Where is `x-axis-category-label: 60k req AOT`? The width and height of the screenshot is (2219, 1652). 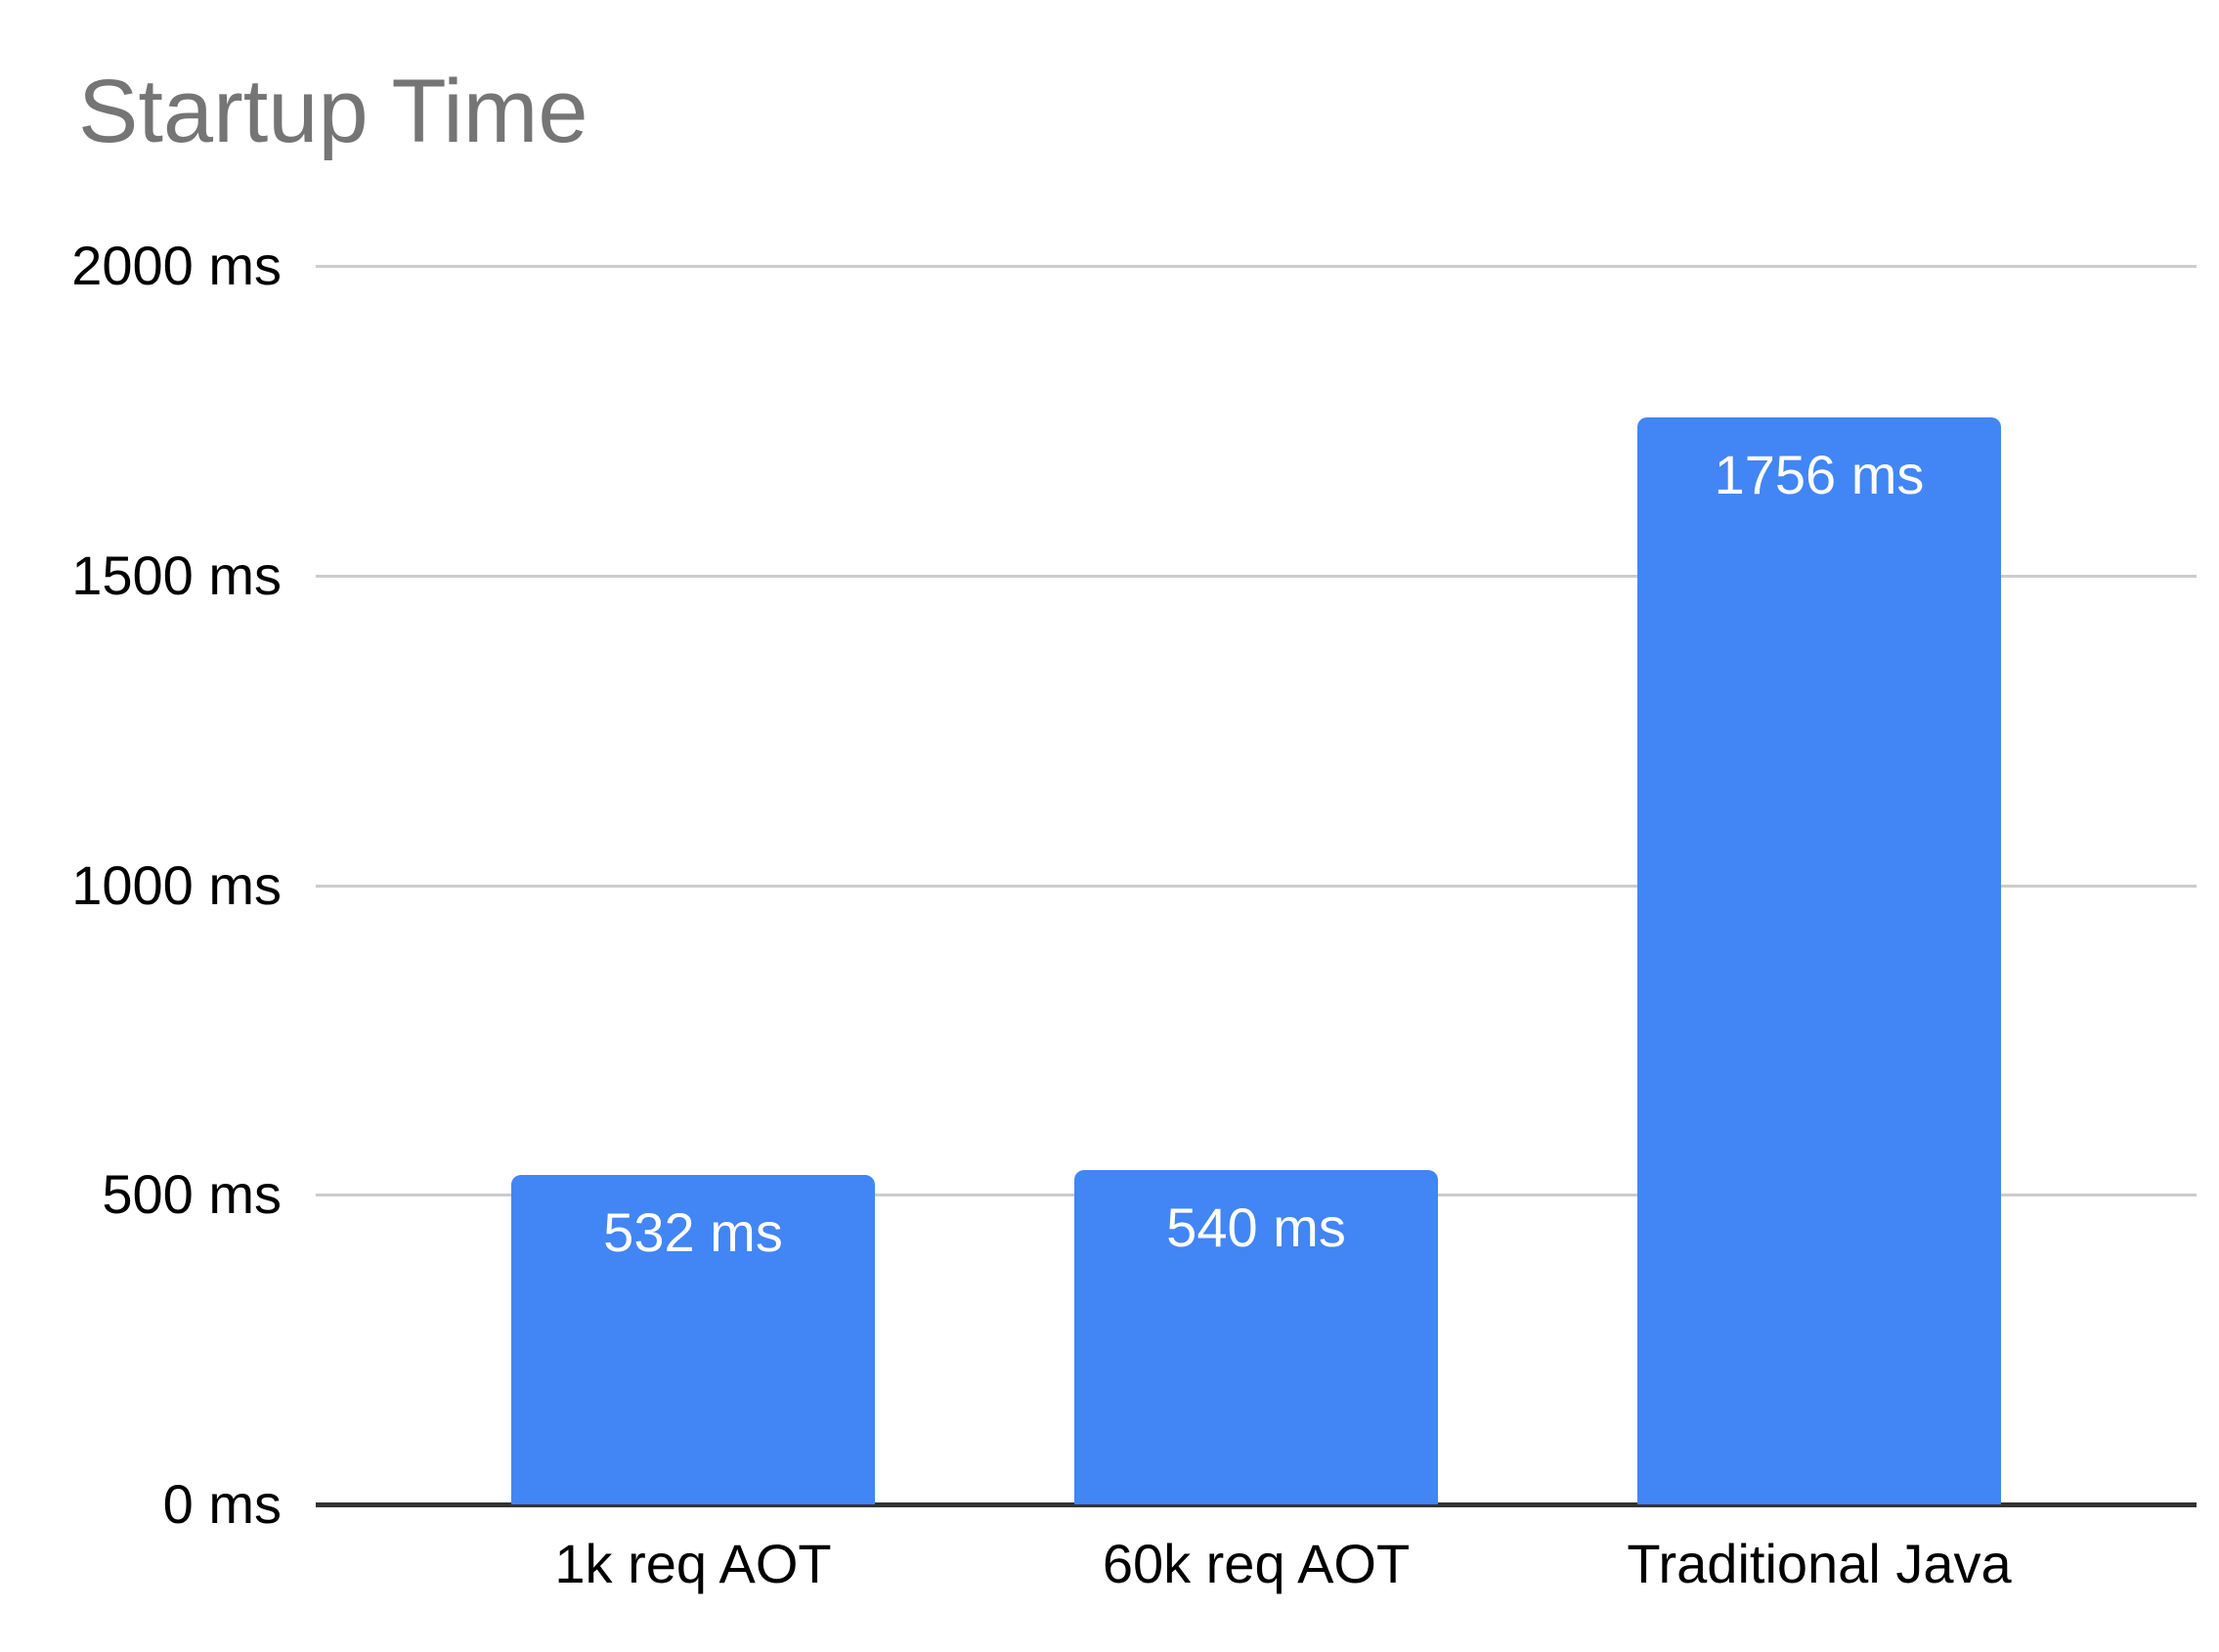 x-axis-category-label: 60k req AOT is located at coordinates (1256, 1563).